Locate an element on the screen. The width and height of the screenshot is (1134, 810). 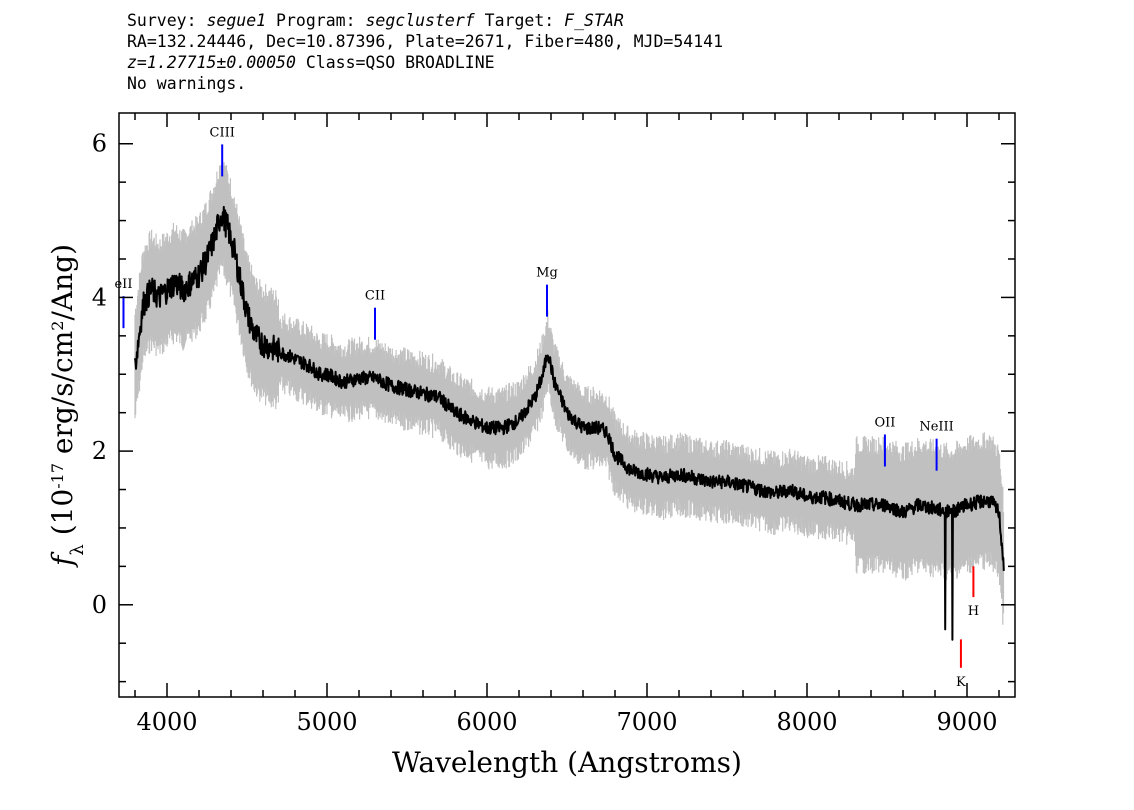
x-tick-label: 9000 is located at coordinates (966, 722).